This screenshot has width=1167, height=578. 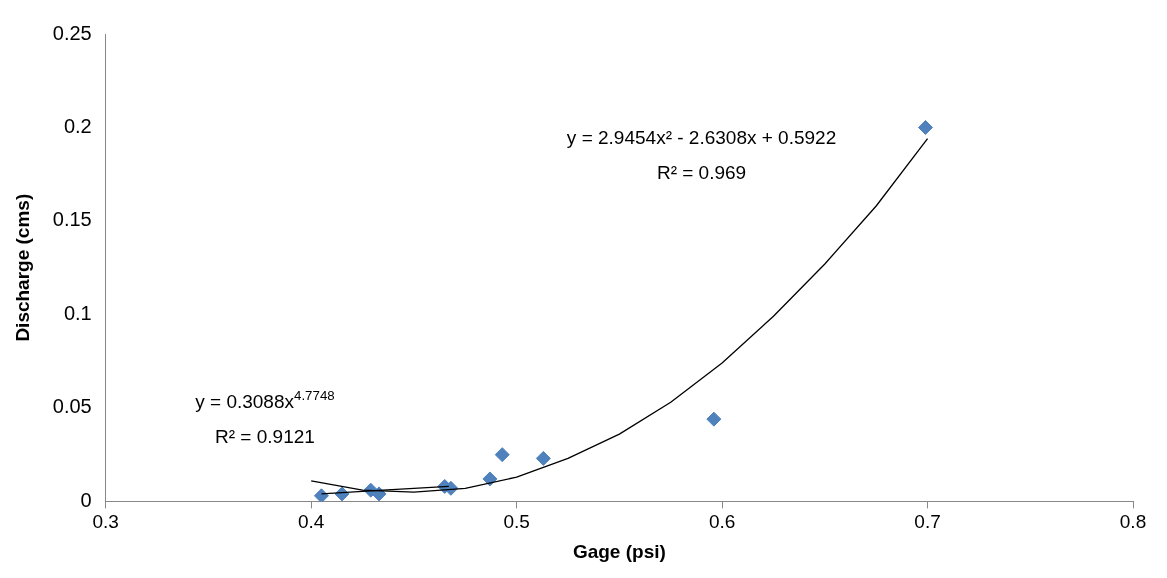 I want to click on x-tick-label: 0.8, so click(x=1133, y=522).